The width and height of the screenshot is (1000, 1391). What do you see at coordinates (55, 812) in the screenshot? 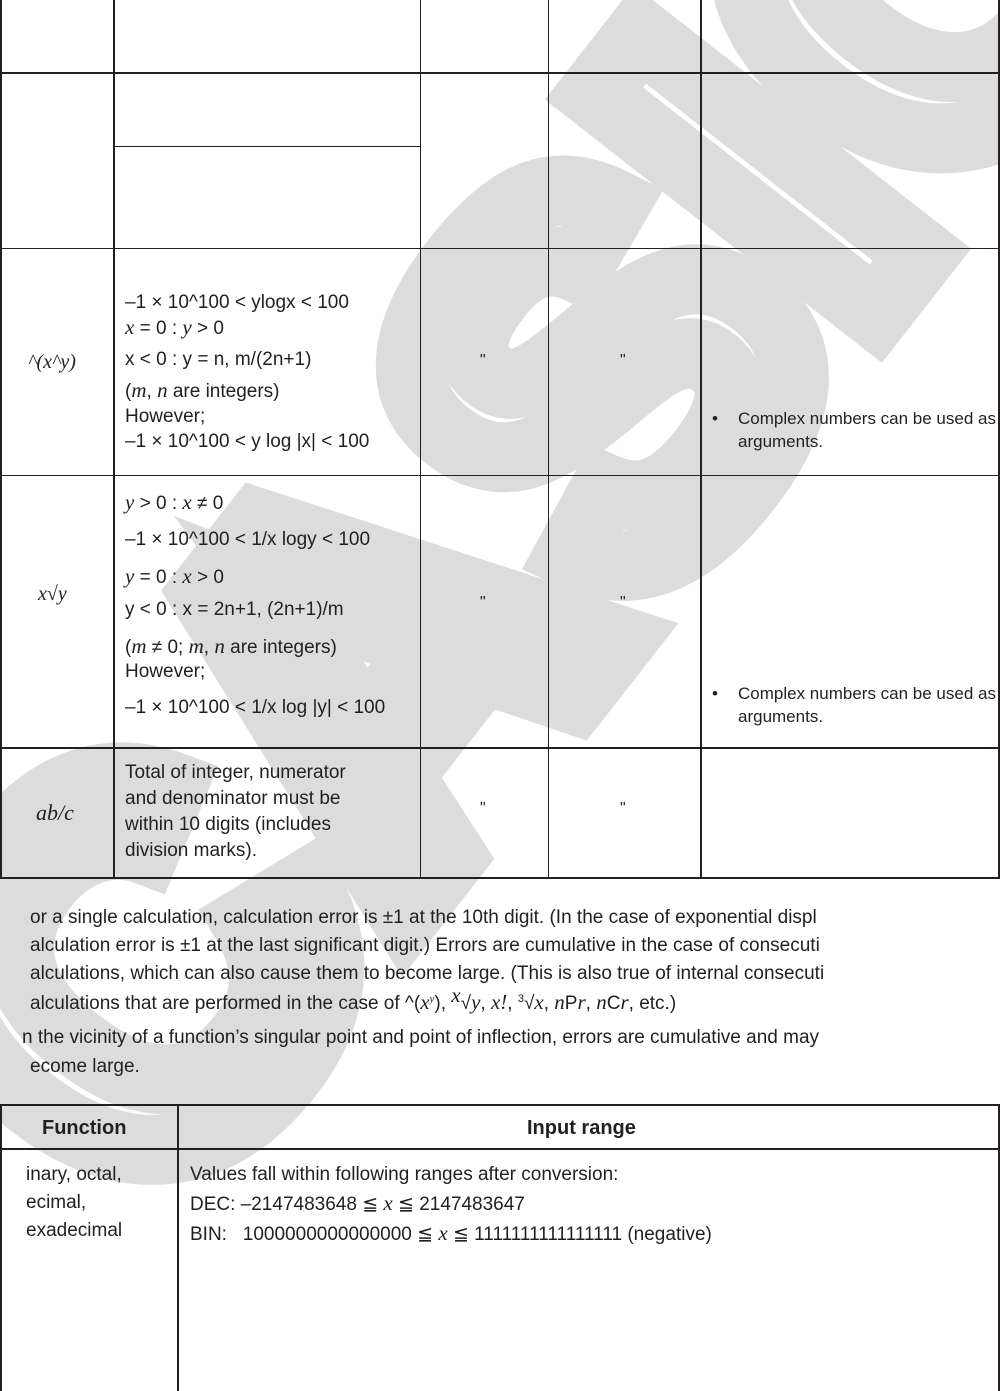
I see `function-fraction: ab/c` at bounding box center [55, 812].